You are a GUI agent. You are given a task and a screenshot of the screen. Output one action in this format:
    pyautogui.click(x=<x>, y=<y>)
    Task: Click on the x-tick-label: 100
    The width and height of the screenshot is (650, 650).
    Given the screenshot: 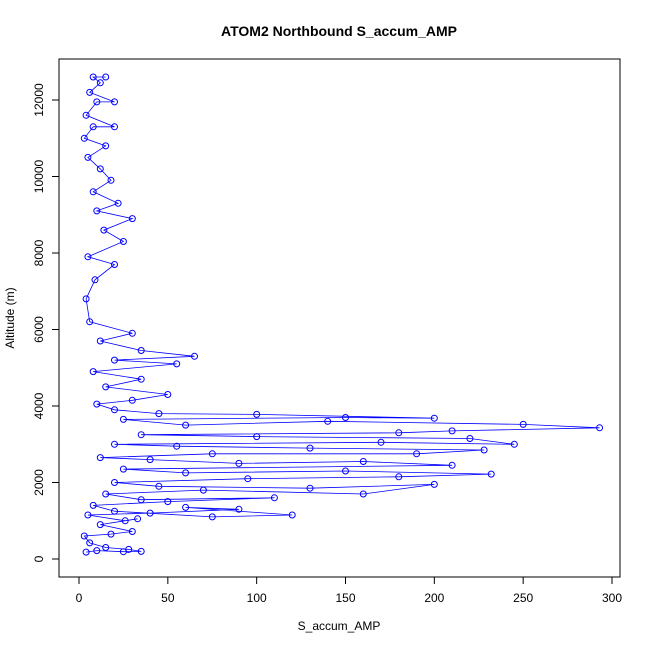 What is the action you would take?
    pyautogui.click(x=257, y=598)
    